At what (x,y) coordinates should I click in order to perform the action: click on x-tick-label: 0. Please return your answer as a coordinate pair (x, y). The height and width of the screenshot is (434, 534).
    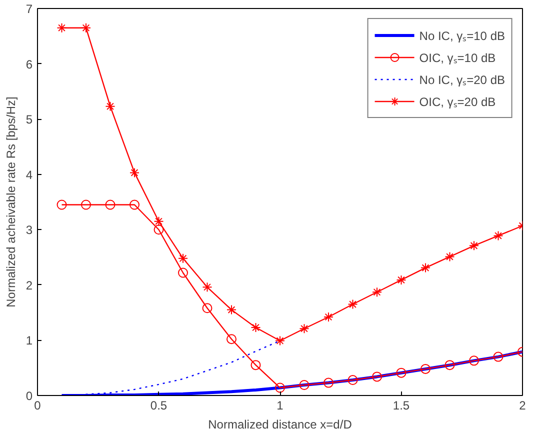
    Looking at the image, I should click on (38, 405).